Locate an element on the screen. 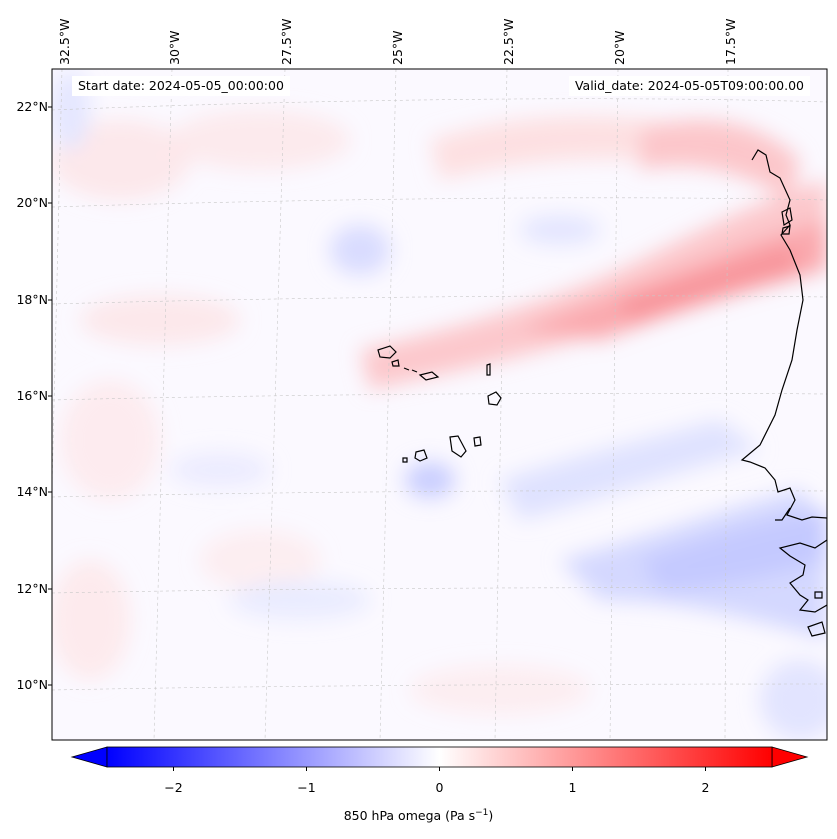 Image resolution: width=837 pixels, height=839 pixels. lat-label: 10°N is located at coordinates (32, 684).